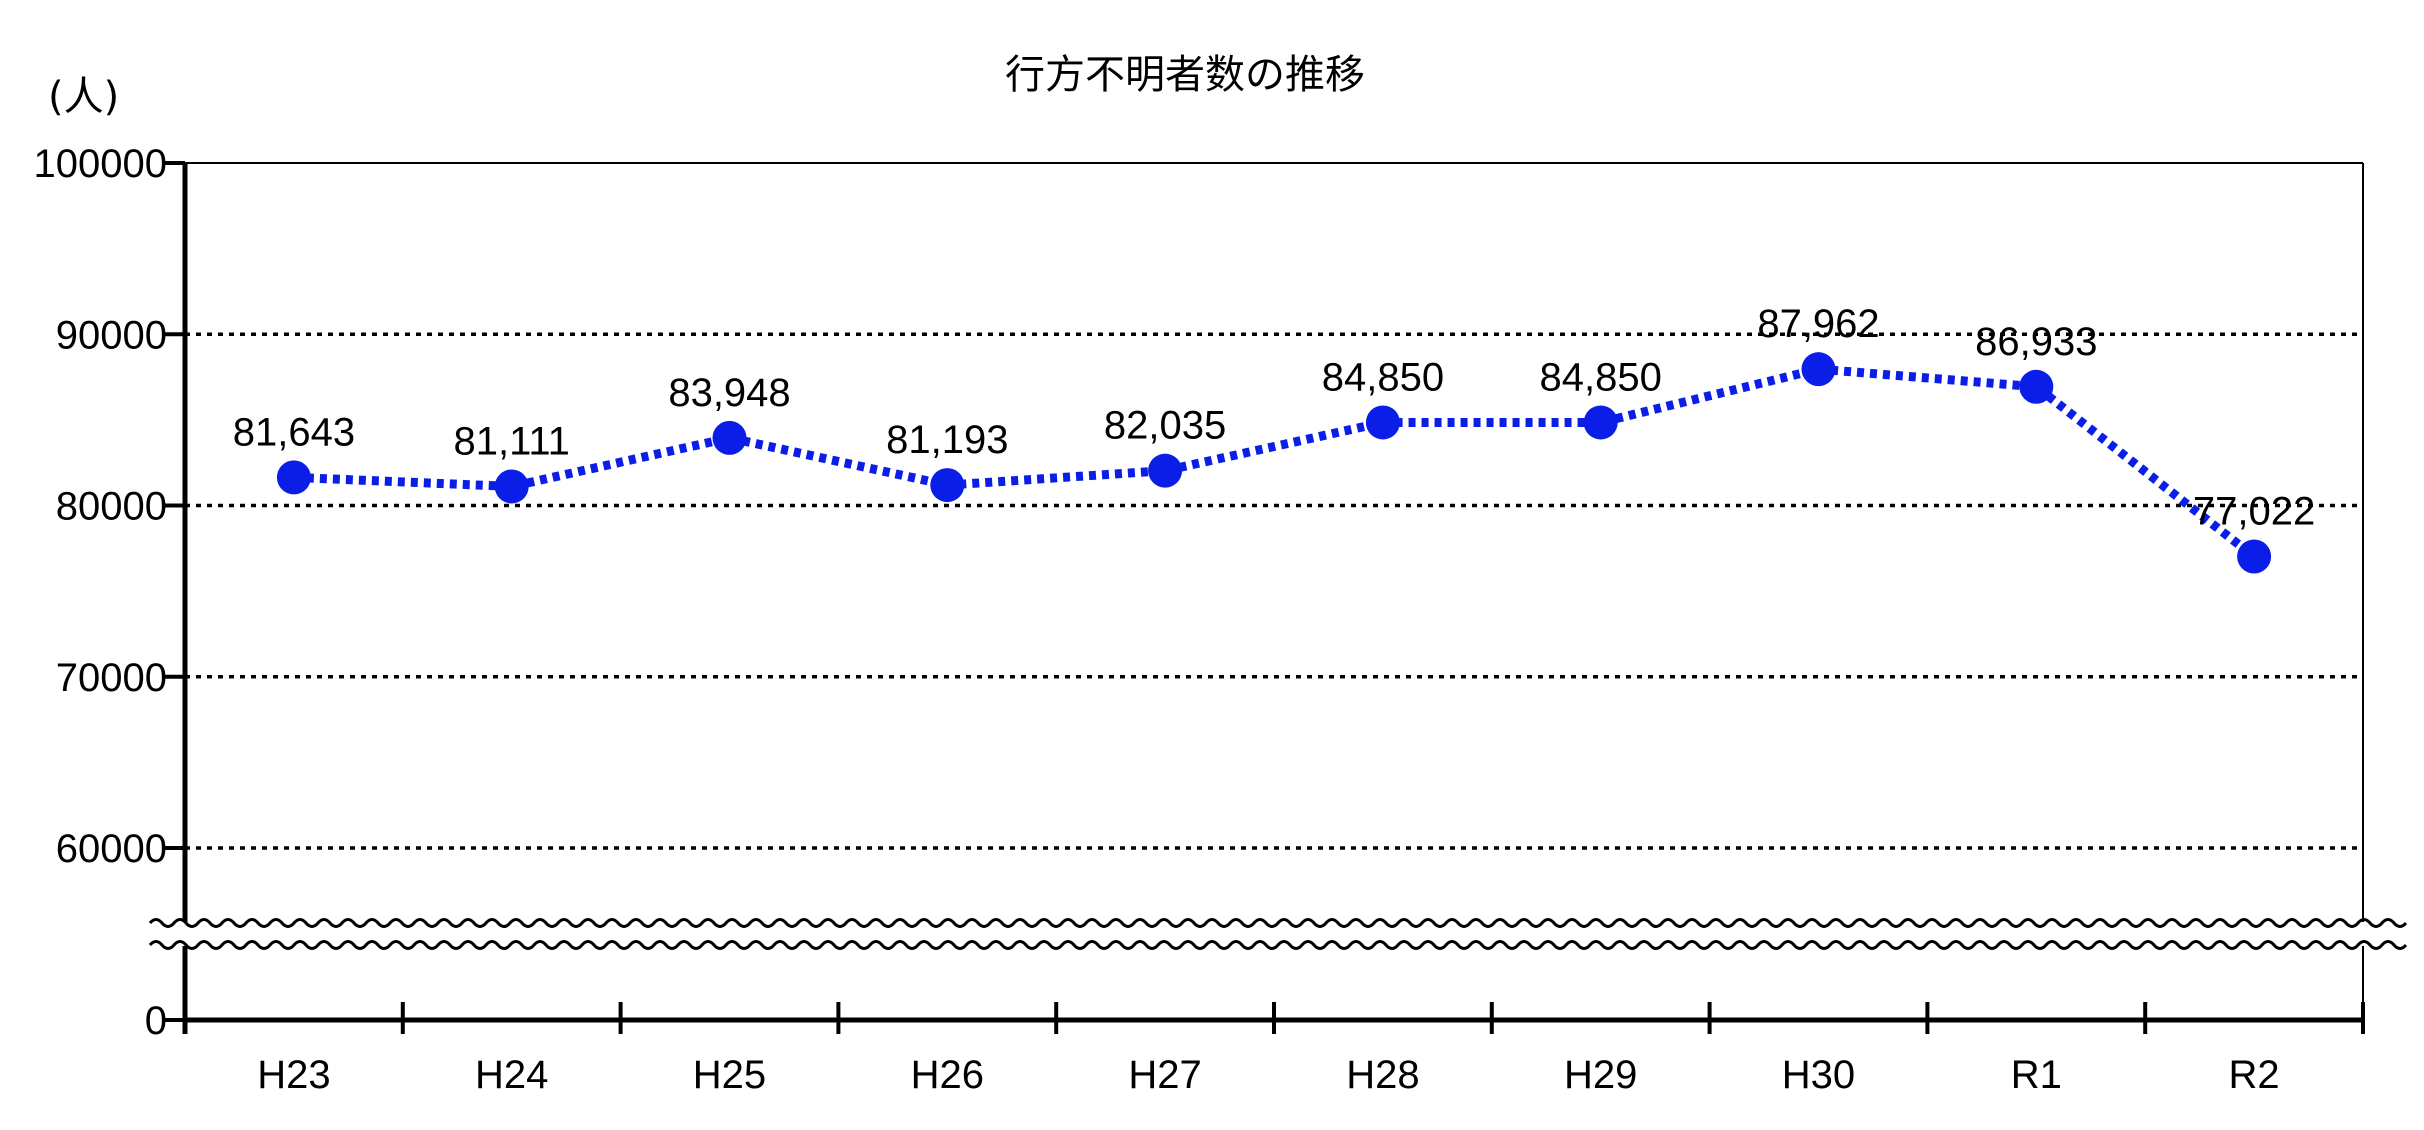 Image resolution: width=2424 pixels, height=1130 pixels. What do you see at coordinates (294, 432) in the screenshot?
I see `data-label: 81,643` at bounding box center [294, 432].